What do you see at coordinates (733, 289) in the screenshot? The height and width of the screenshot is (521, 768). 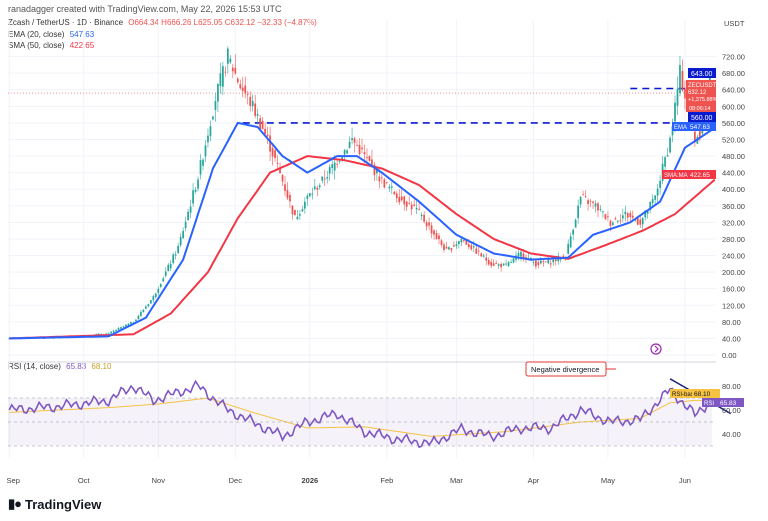 I see `price-tick-label: 160.00` at bounding box center [733, 289].